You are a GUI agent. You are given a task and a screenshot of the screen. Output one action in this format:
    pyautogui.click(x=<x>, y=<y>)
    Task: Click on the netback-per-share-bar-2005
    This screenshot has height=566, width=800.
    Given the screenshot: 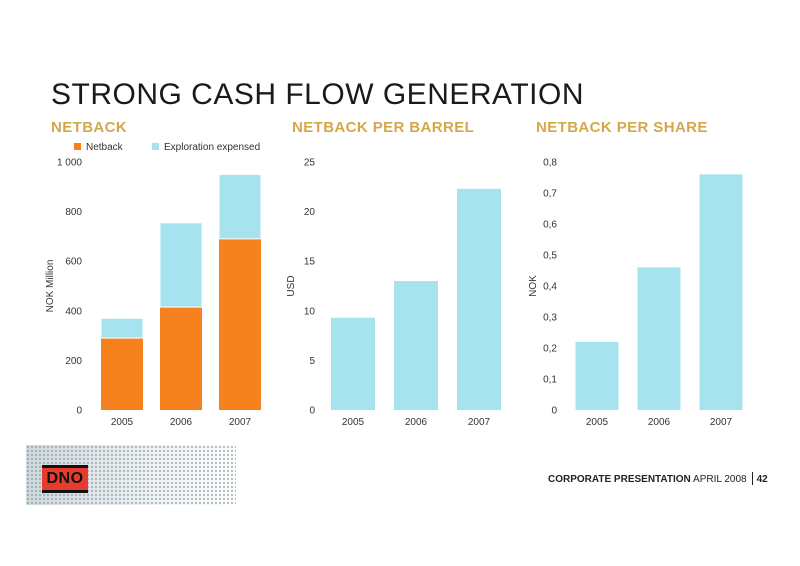 What is the action you would take?
    pyautogui.click(x=597, y=375)
    